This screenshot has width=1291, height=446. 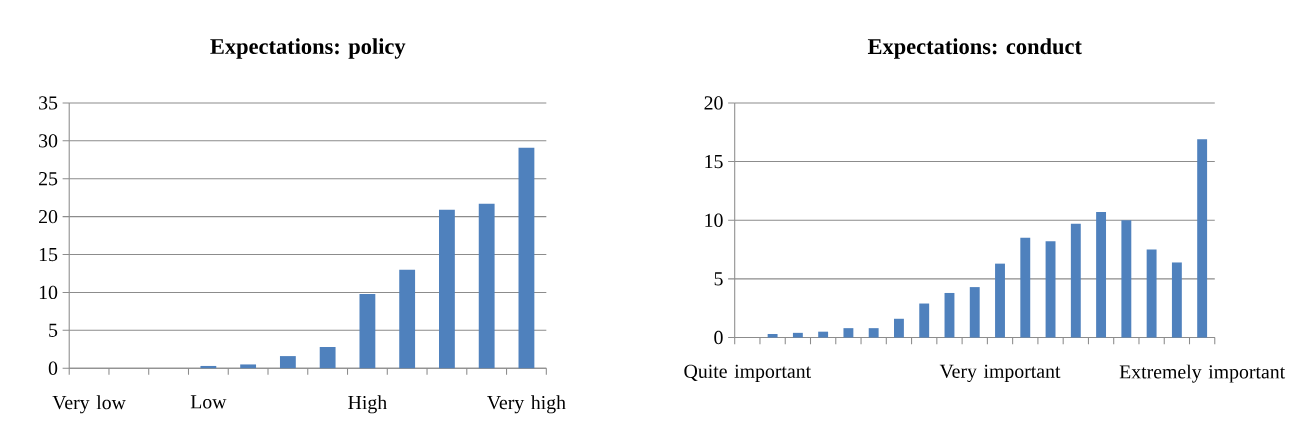 I want to click on y-tick-label: 25, so click(x=48, y=178).